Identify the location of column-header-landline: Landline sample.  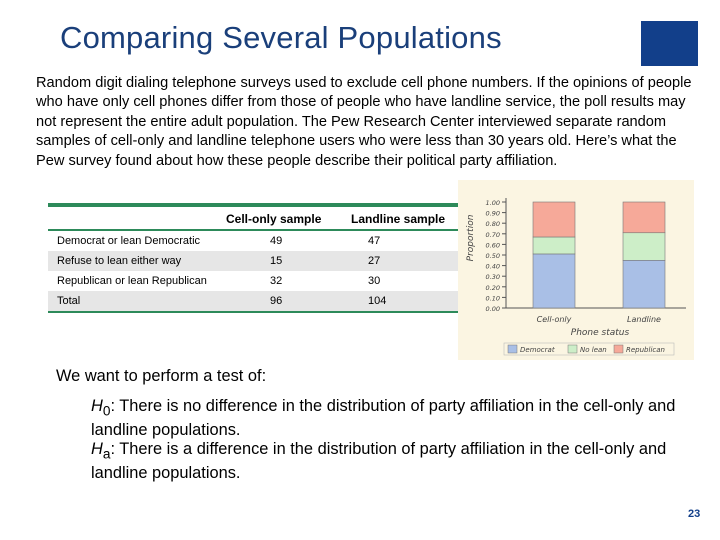
(398, 219).